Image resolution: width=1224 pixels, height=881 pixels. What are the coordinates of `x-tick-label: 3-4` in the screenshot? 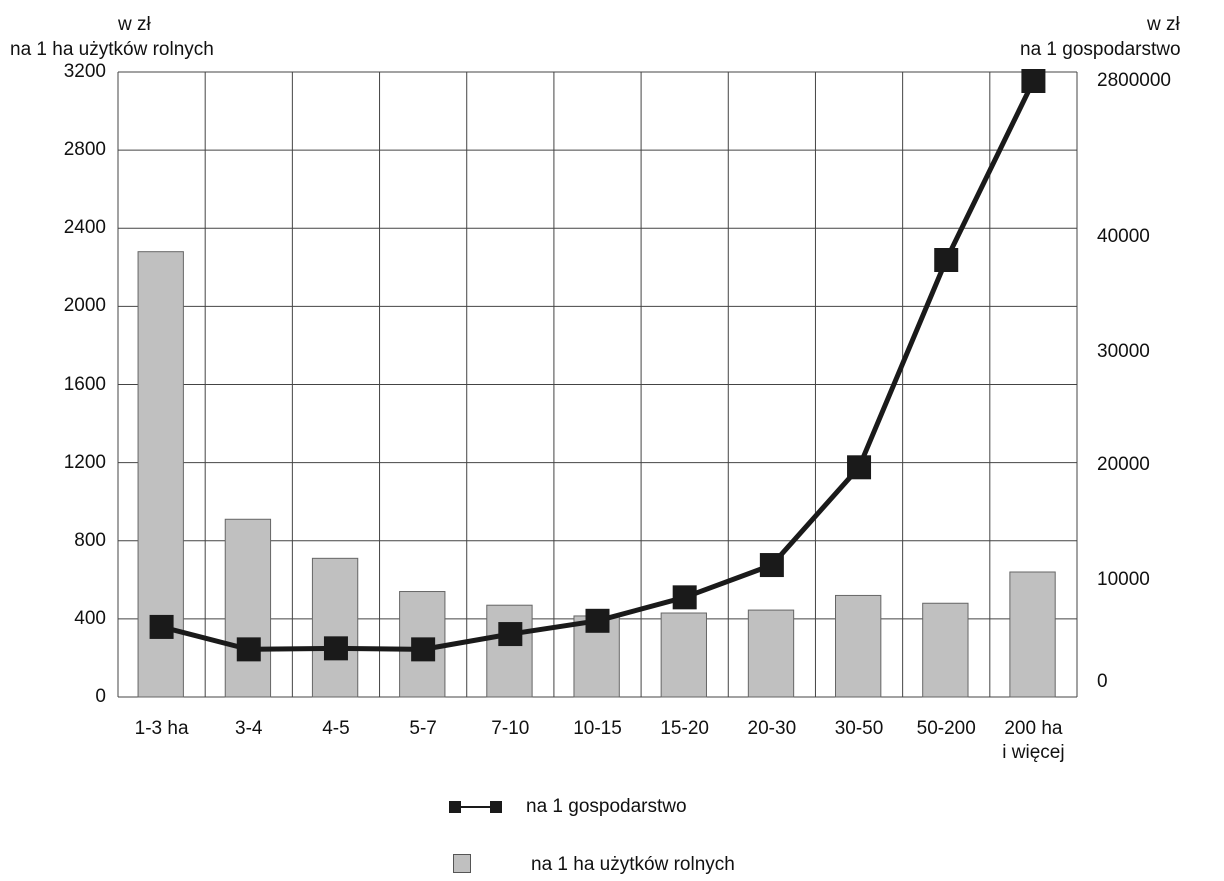 It's located at (249, 728).